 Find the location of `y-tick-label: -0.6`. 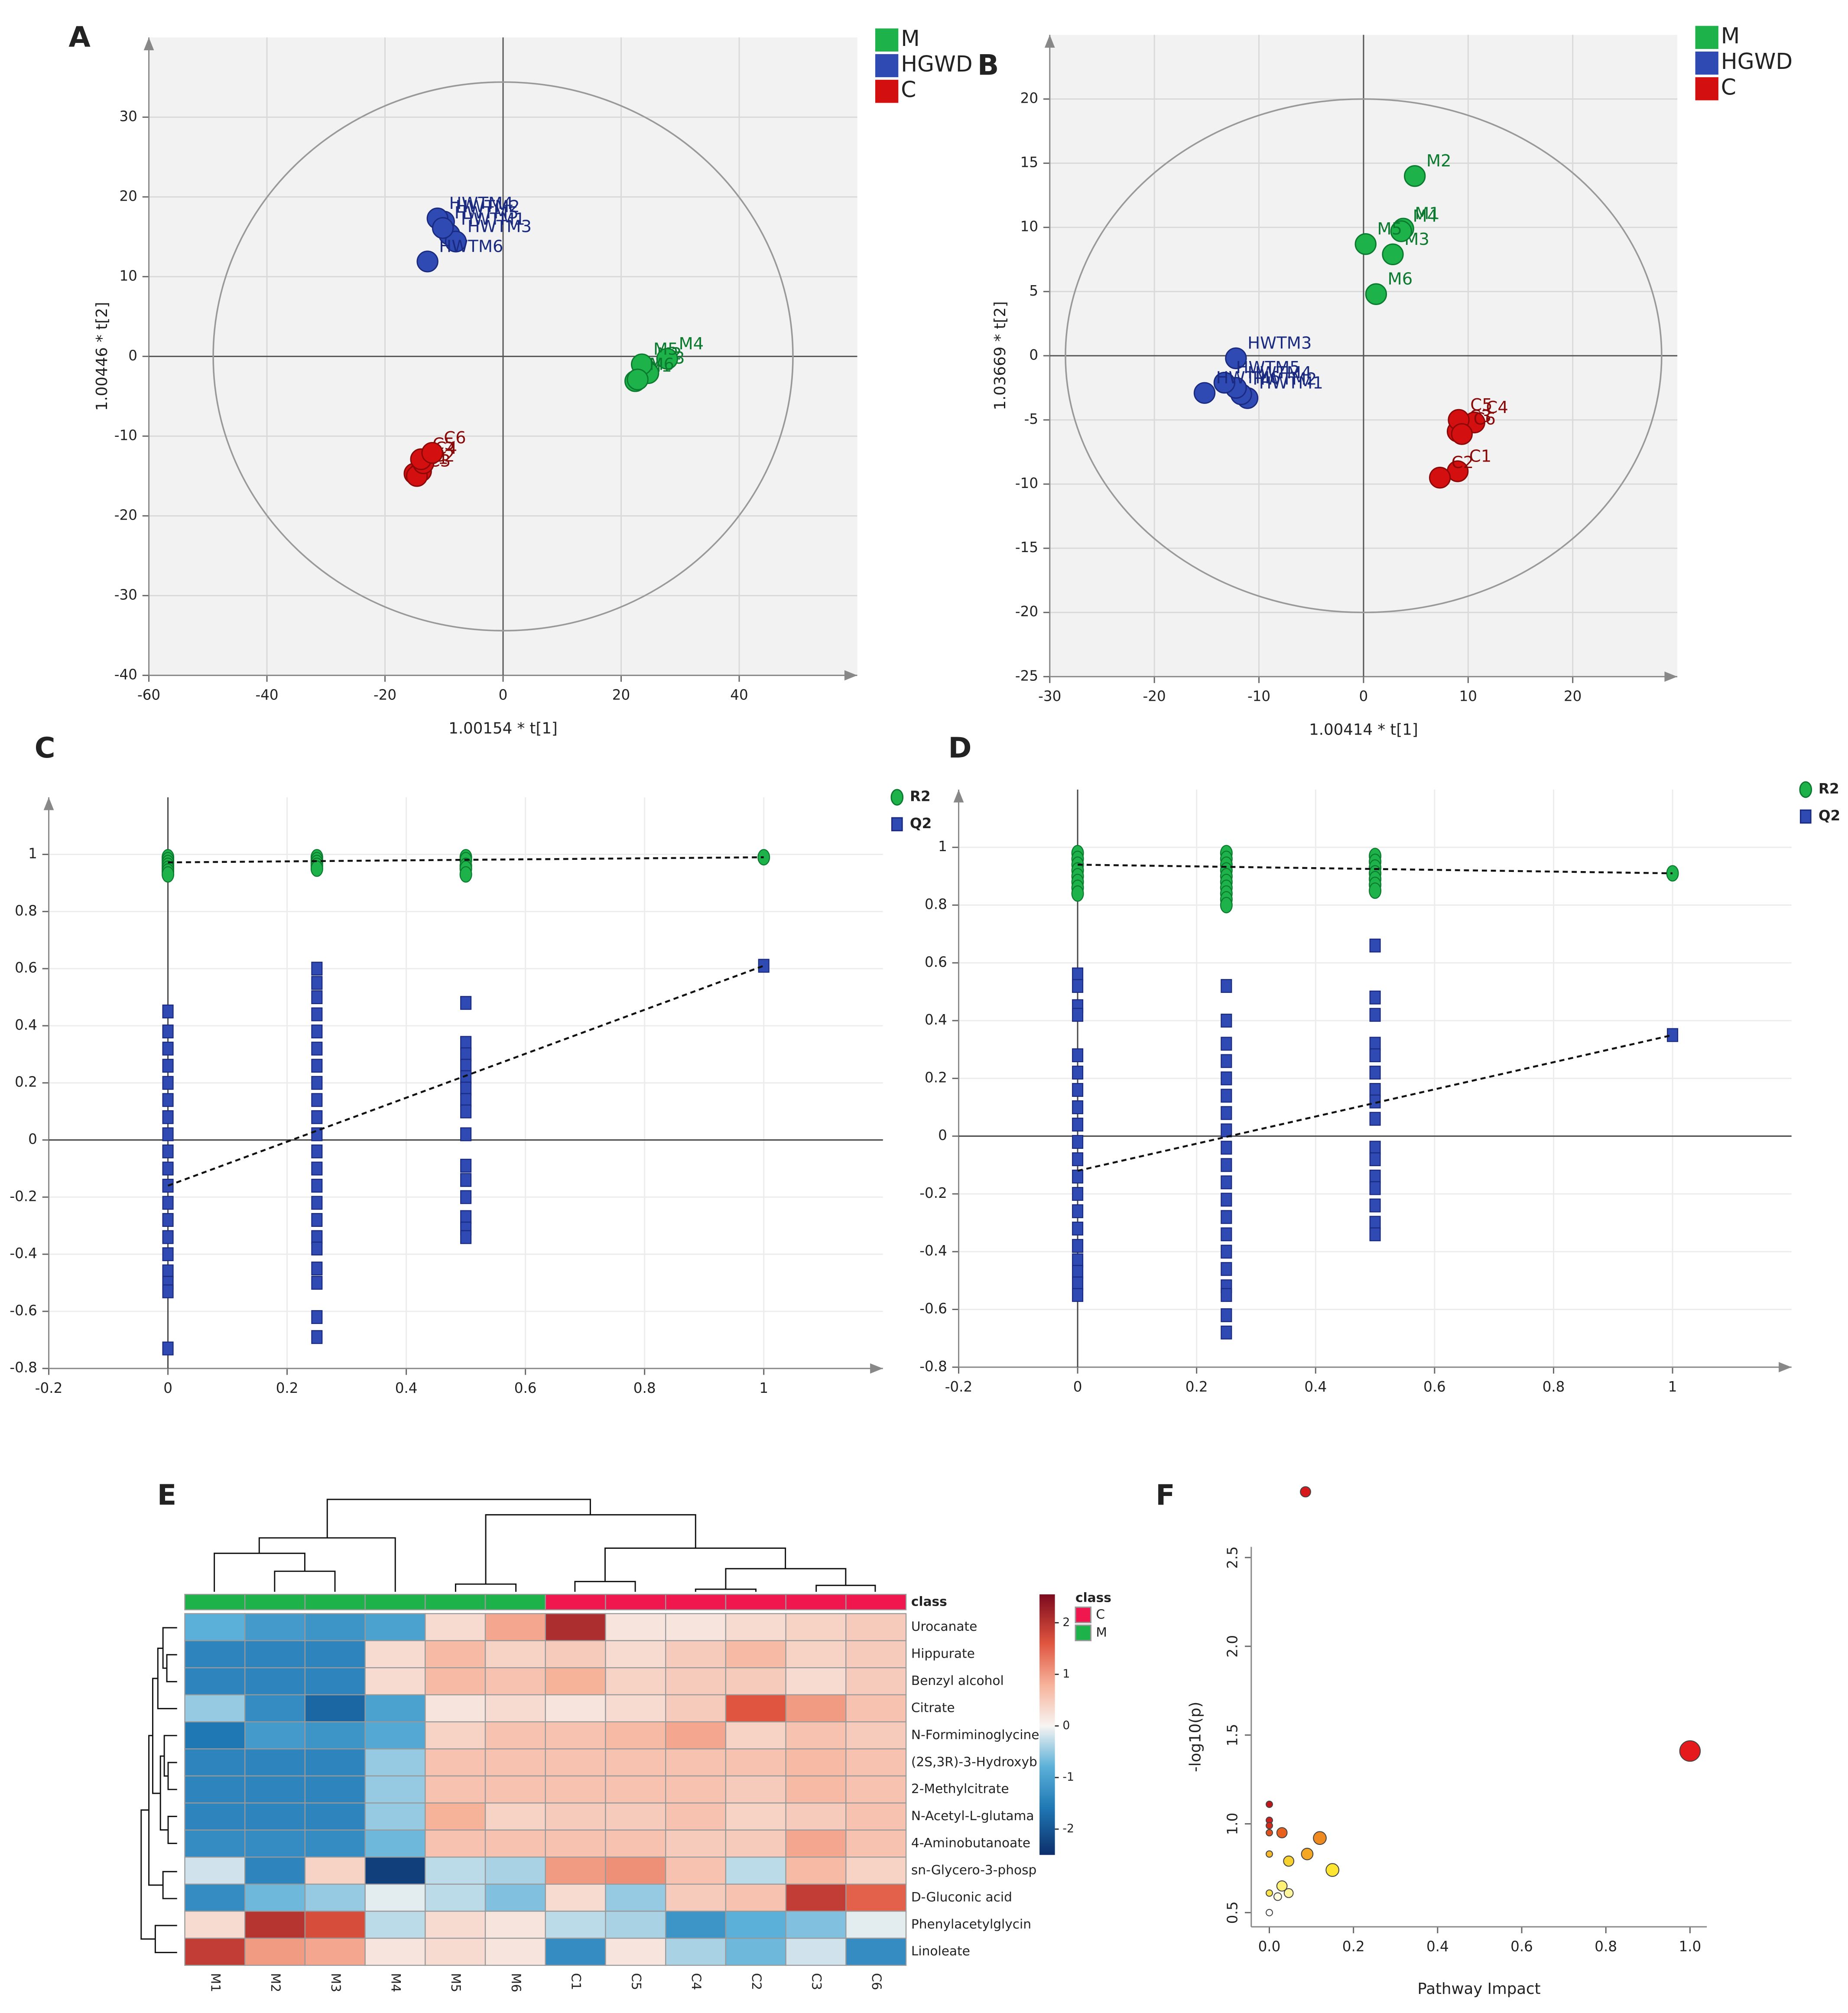

y-tick-label: -0.6 is located at coordinates (933, 1308).